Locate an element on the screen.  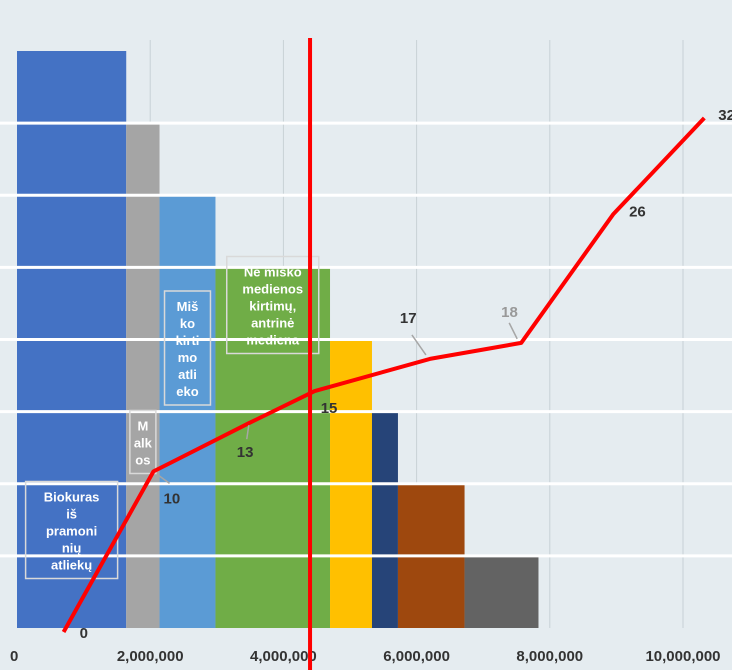
segment-label-4-line-2: medienos is located at coordinates (272, 289).